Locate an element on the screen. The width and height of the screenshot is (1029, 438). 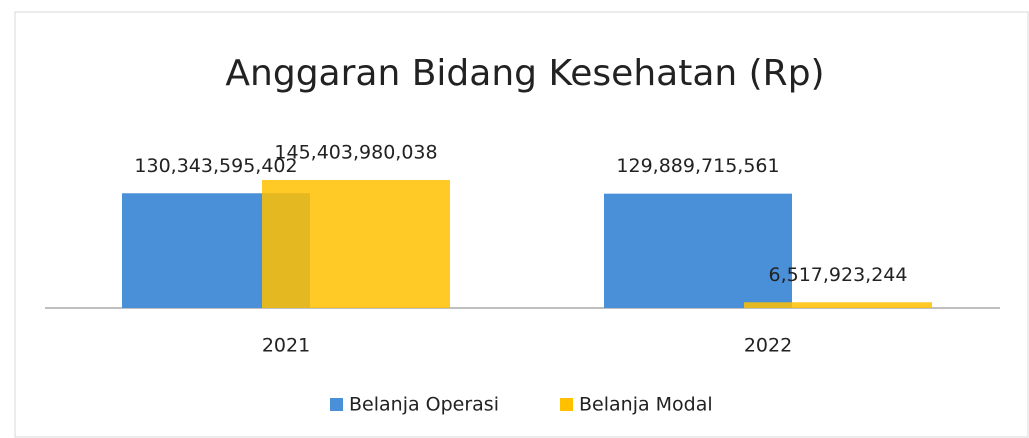
data-label: 6,517,923,244 is located at coordinates (837, 275).